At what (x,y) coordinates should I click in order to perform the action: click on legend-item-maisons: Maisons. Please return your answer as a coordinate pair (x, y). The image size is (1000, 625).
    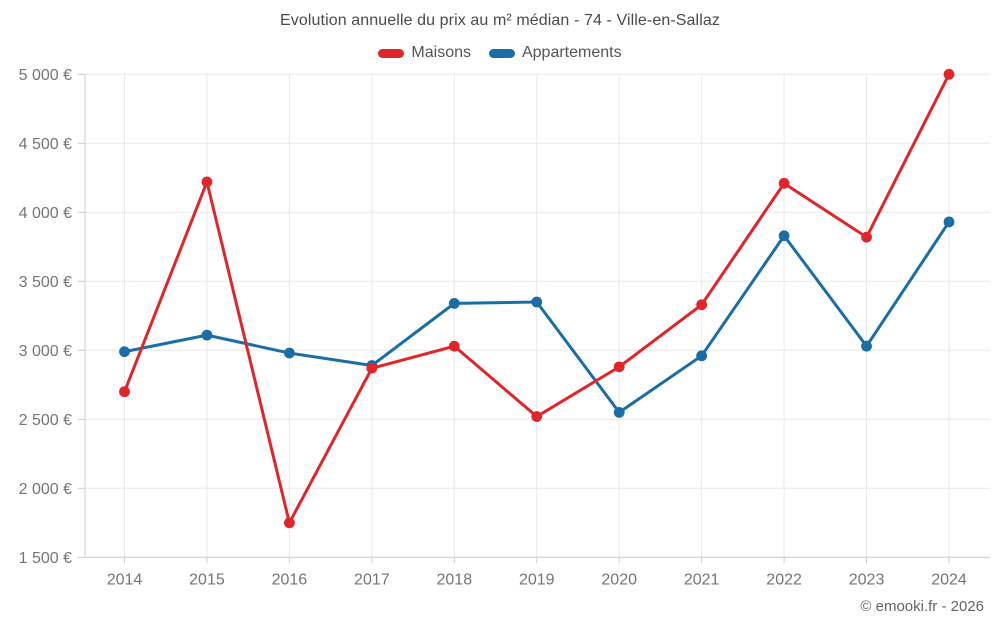
    Looking at the image, I should click on (424, 53).